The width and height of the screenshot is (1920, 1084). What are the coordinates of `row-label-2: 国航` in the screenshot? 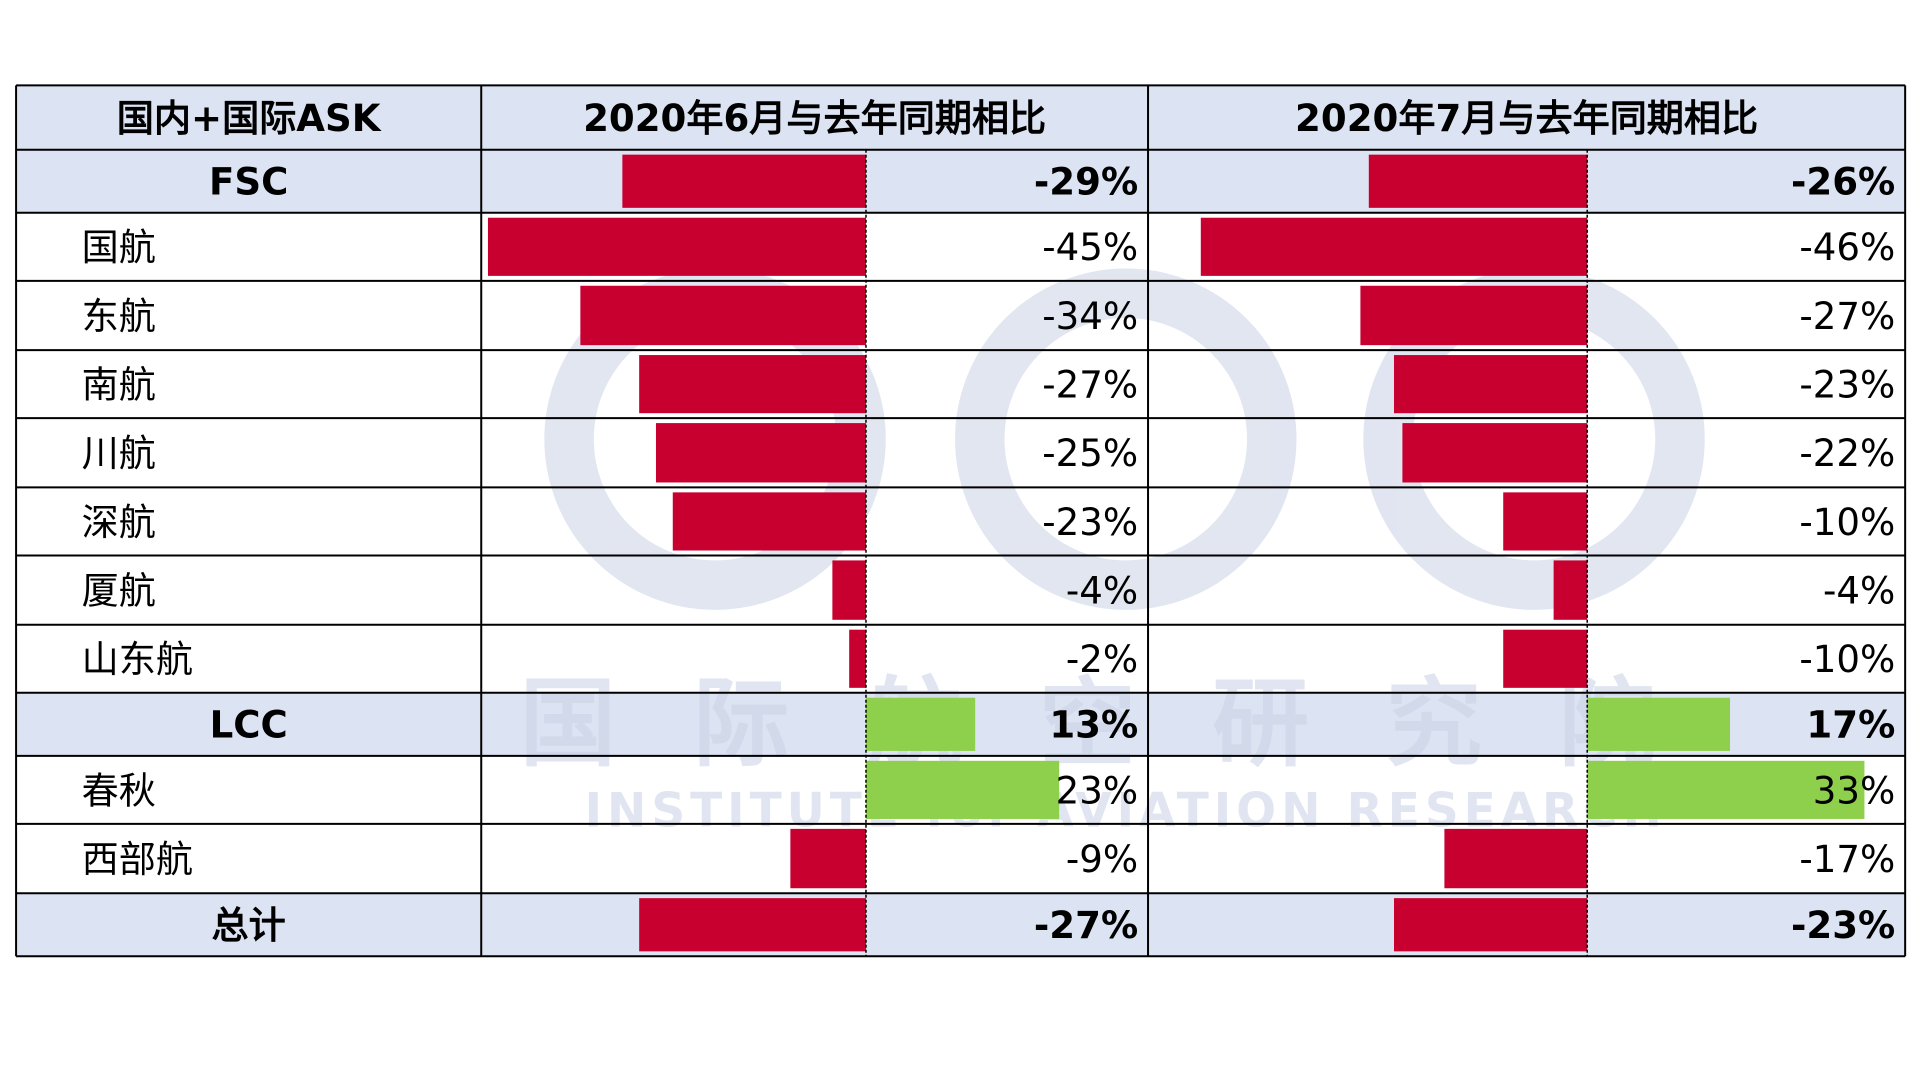 It's located at (119, 247).